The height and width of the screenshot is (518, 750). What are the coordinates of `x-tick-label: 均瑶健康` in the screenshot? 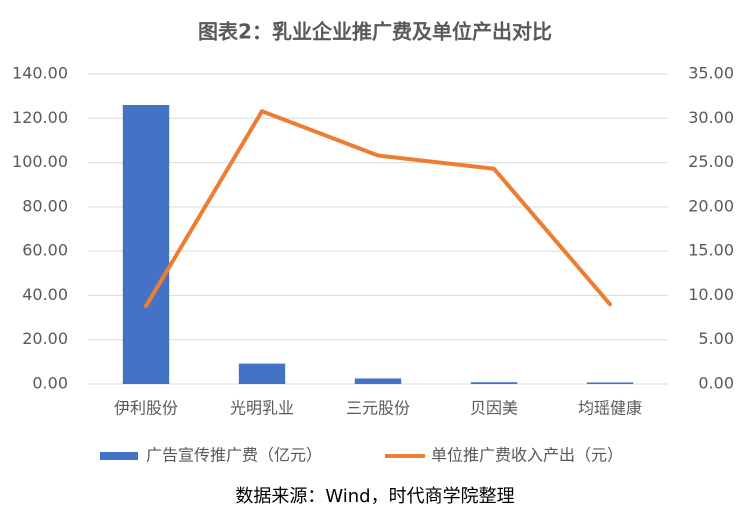 It's located at (610, 408).